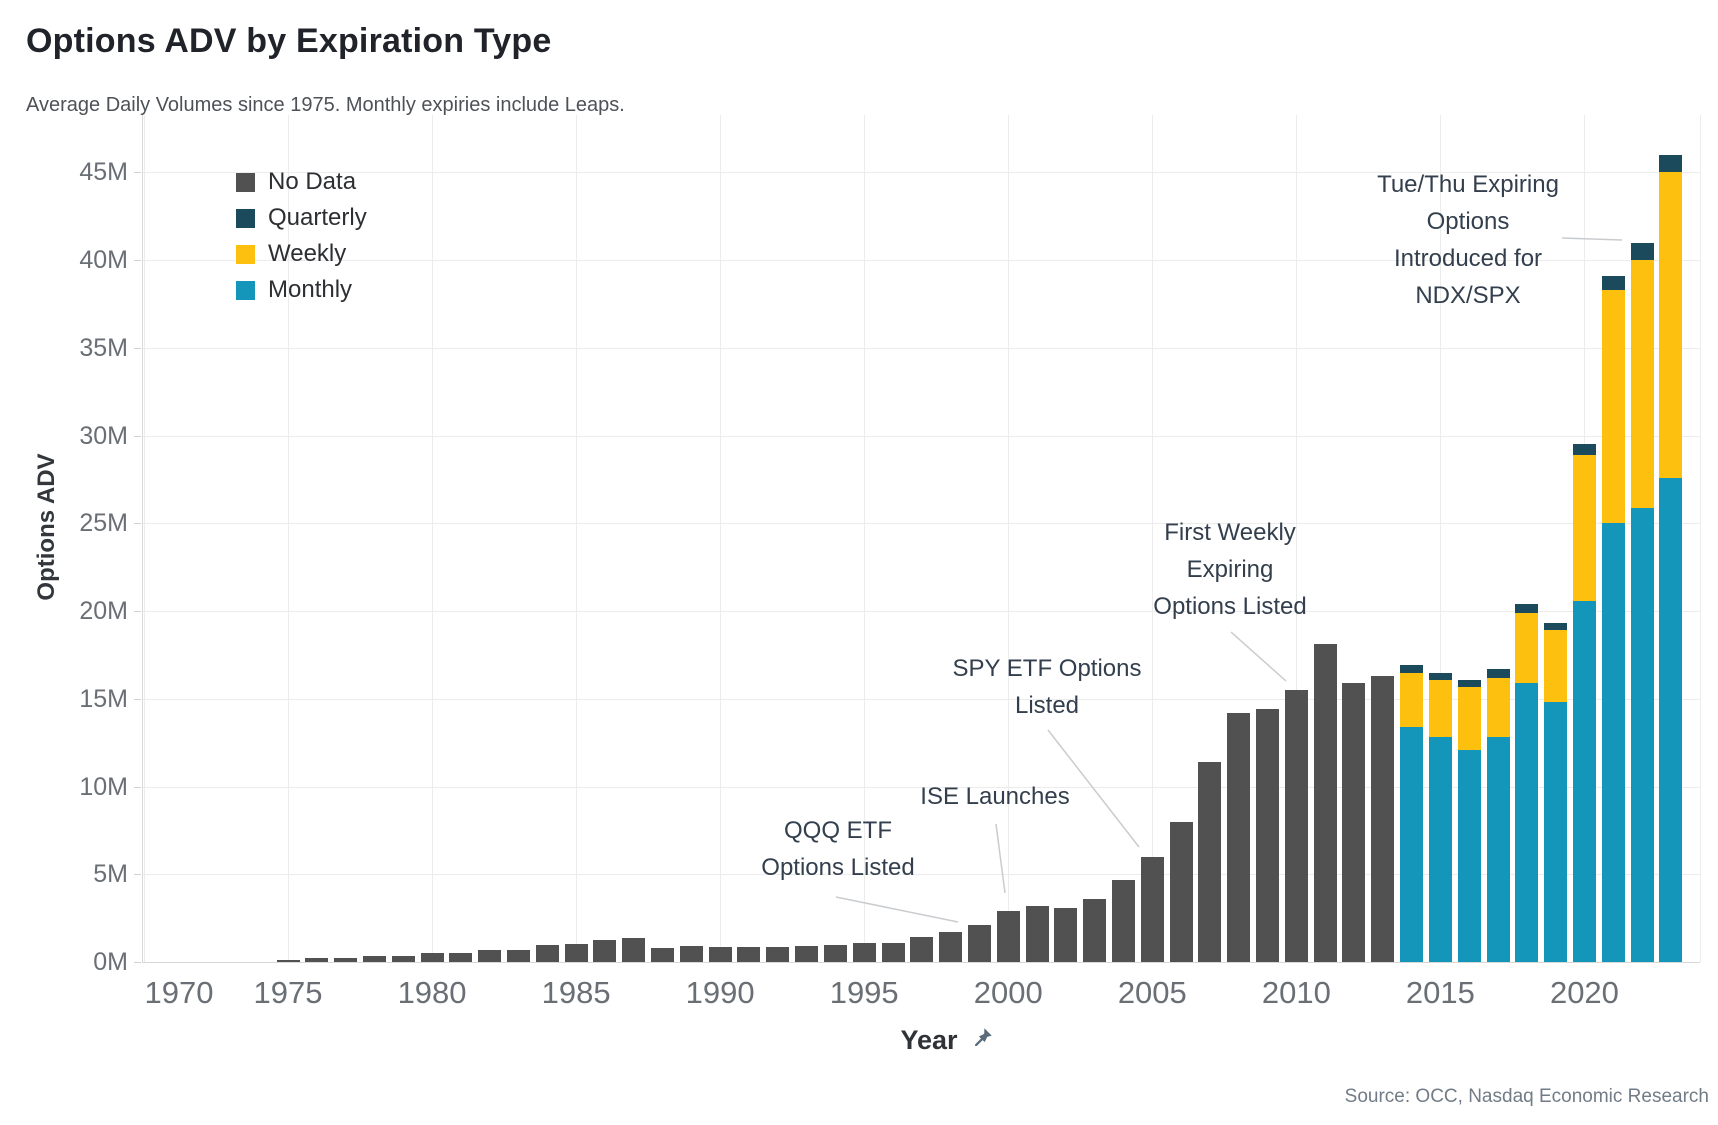  I want to click on bar-no-data-1987, so click(634, 950).